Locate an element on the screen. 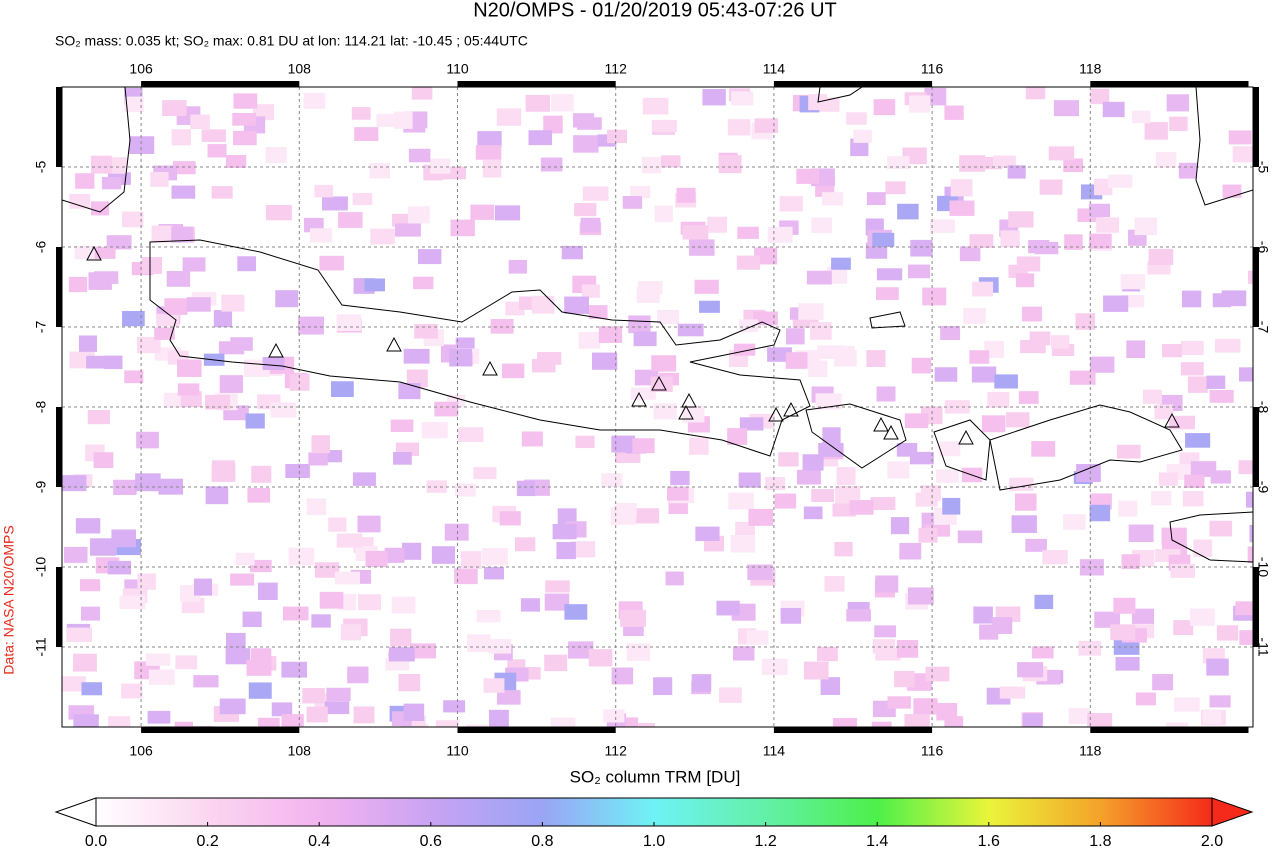  lat-tick-label: -9 is located at coordinates (41, 487).